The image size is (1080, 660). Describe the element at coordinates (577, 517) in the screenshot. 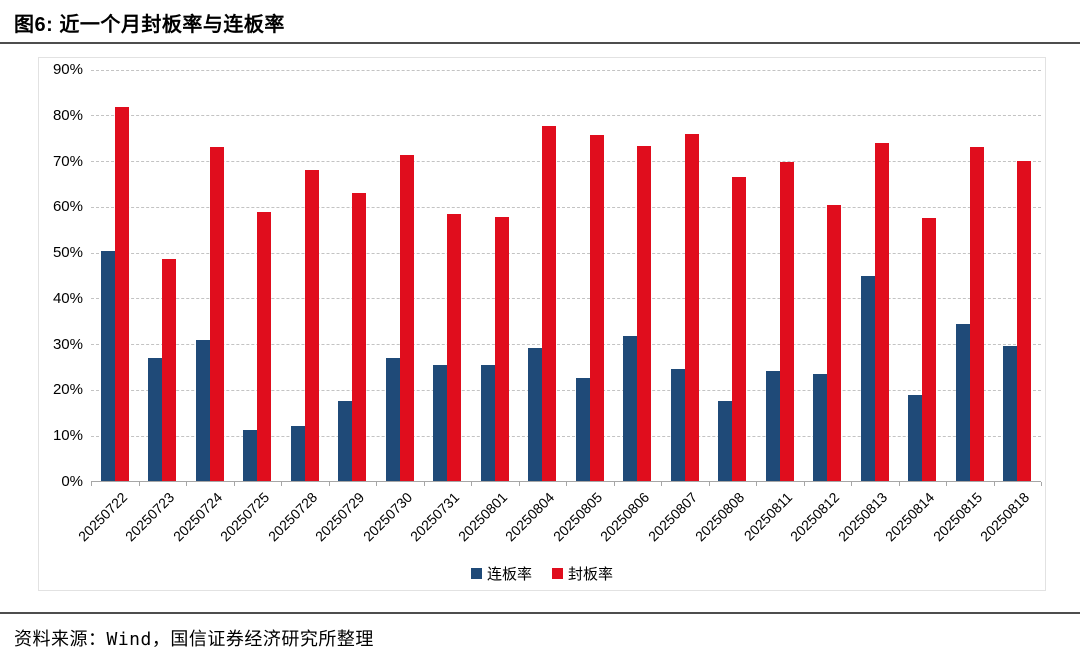

I see `x-axis-tick-label: 20250805` at that location.